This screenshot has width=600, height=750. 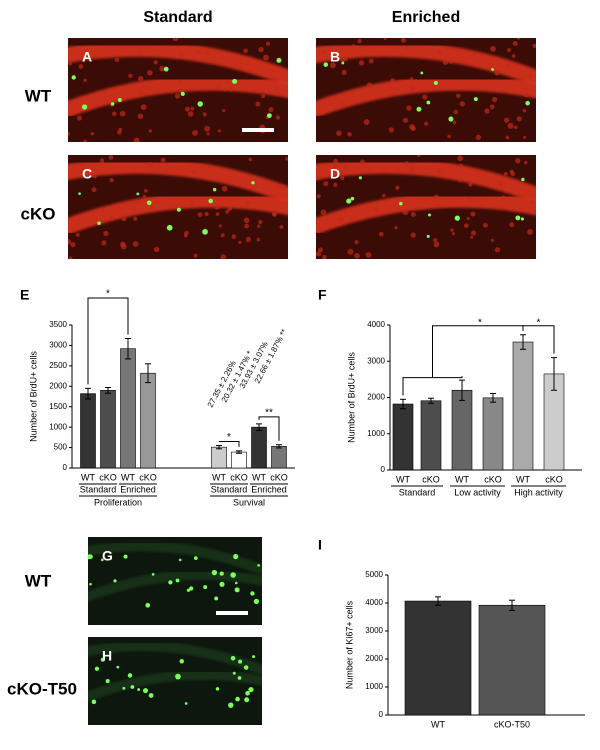 I want to click on scale-bar, so click(x=258, y=130).